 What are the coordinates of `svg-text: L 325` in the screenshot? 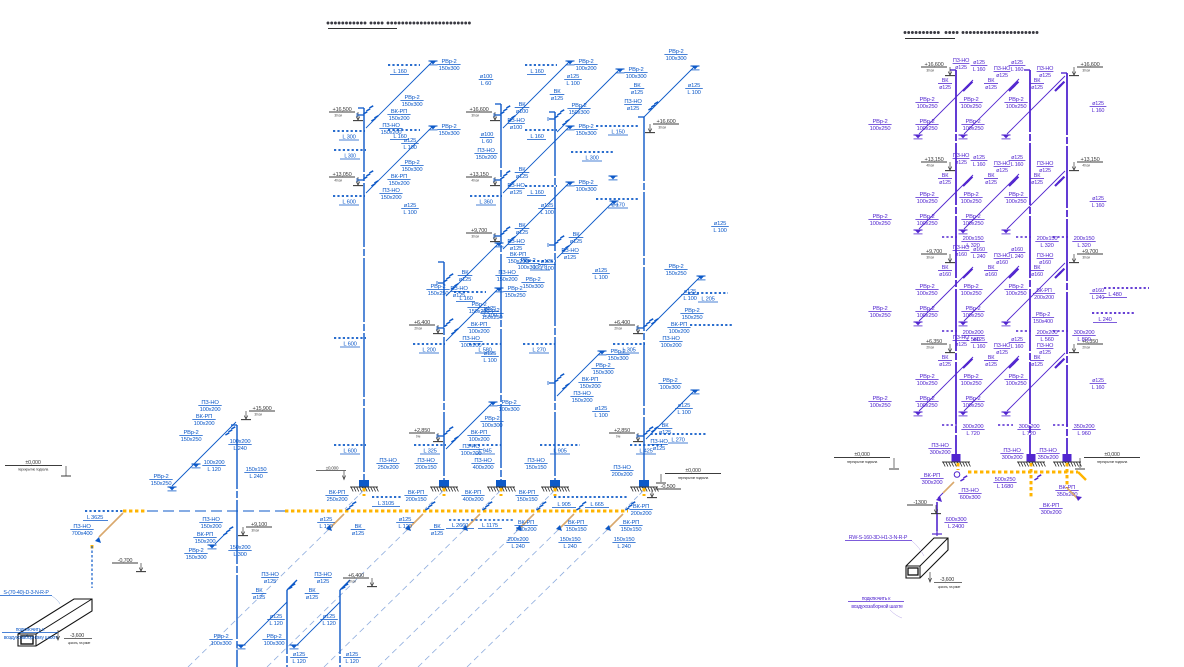 It's located at (429, 452).